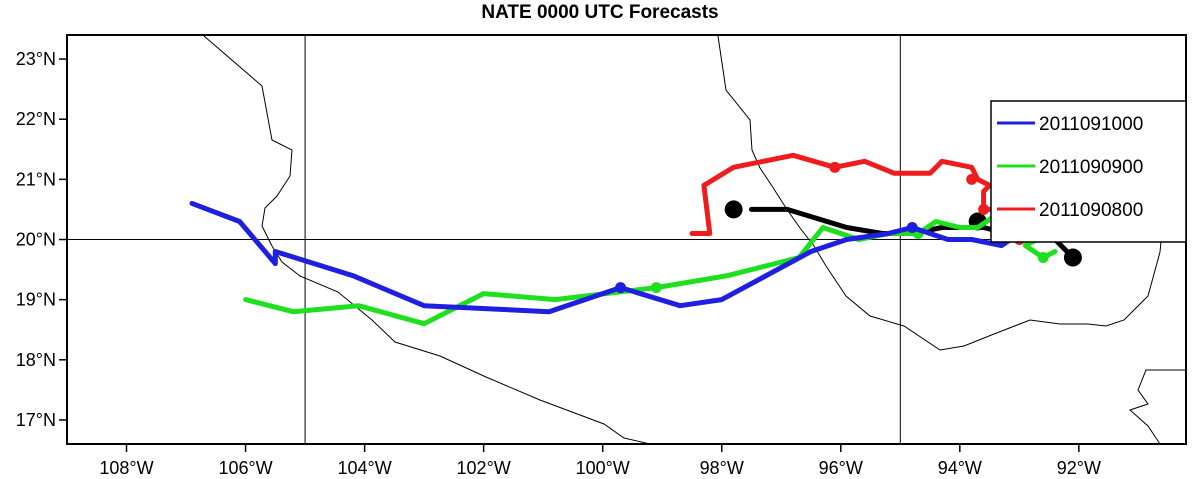  What do you see at coordinates (841, 468) in the screenshot?
I see `x-tick-label: 96°W` at bounding box center [841, 468].